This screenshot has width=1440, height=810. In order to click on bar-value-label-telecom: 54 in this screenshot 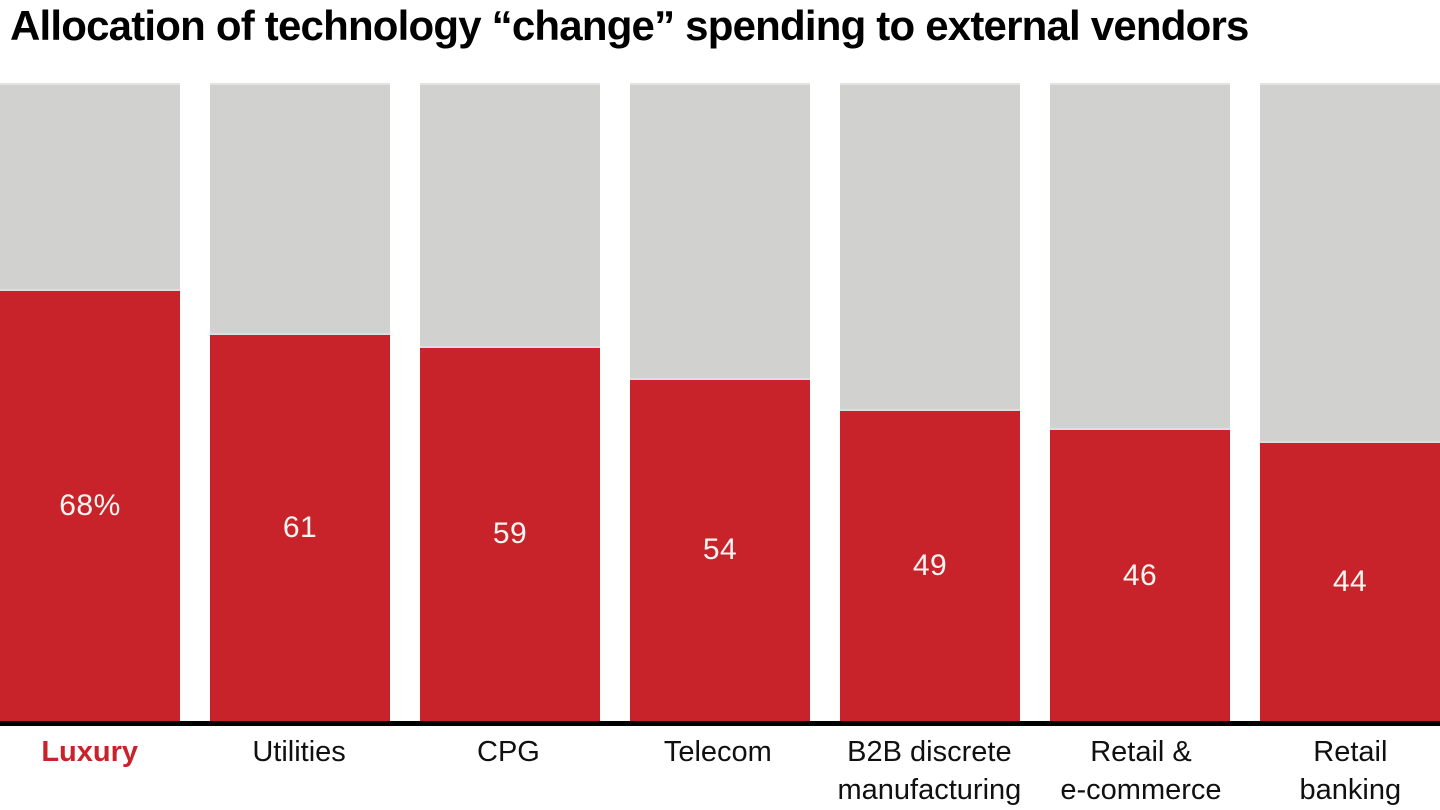, I will do `click(720, 550)`.